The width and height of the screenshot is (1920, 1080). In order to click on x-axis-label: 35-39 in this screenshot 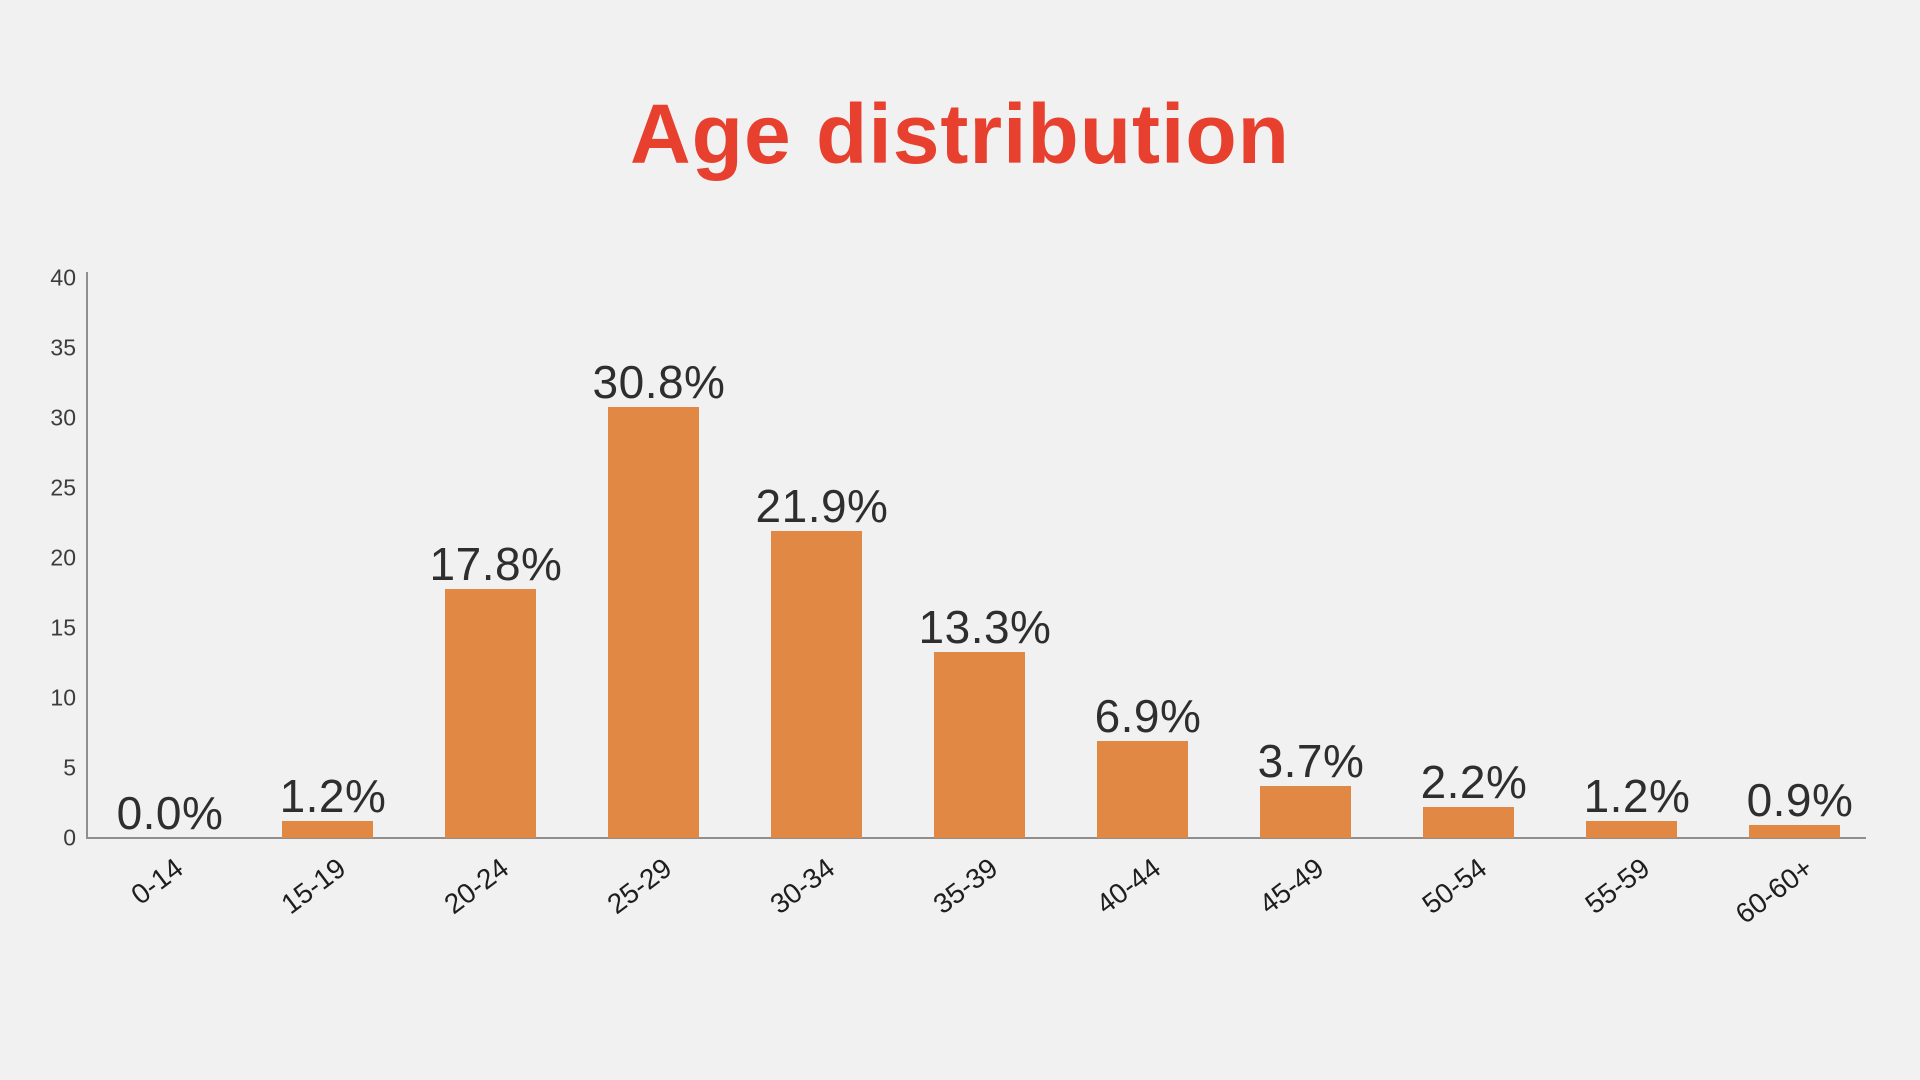, I will do `click(965, 886)`.